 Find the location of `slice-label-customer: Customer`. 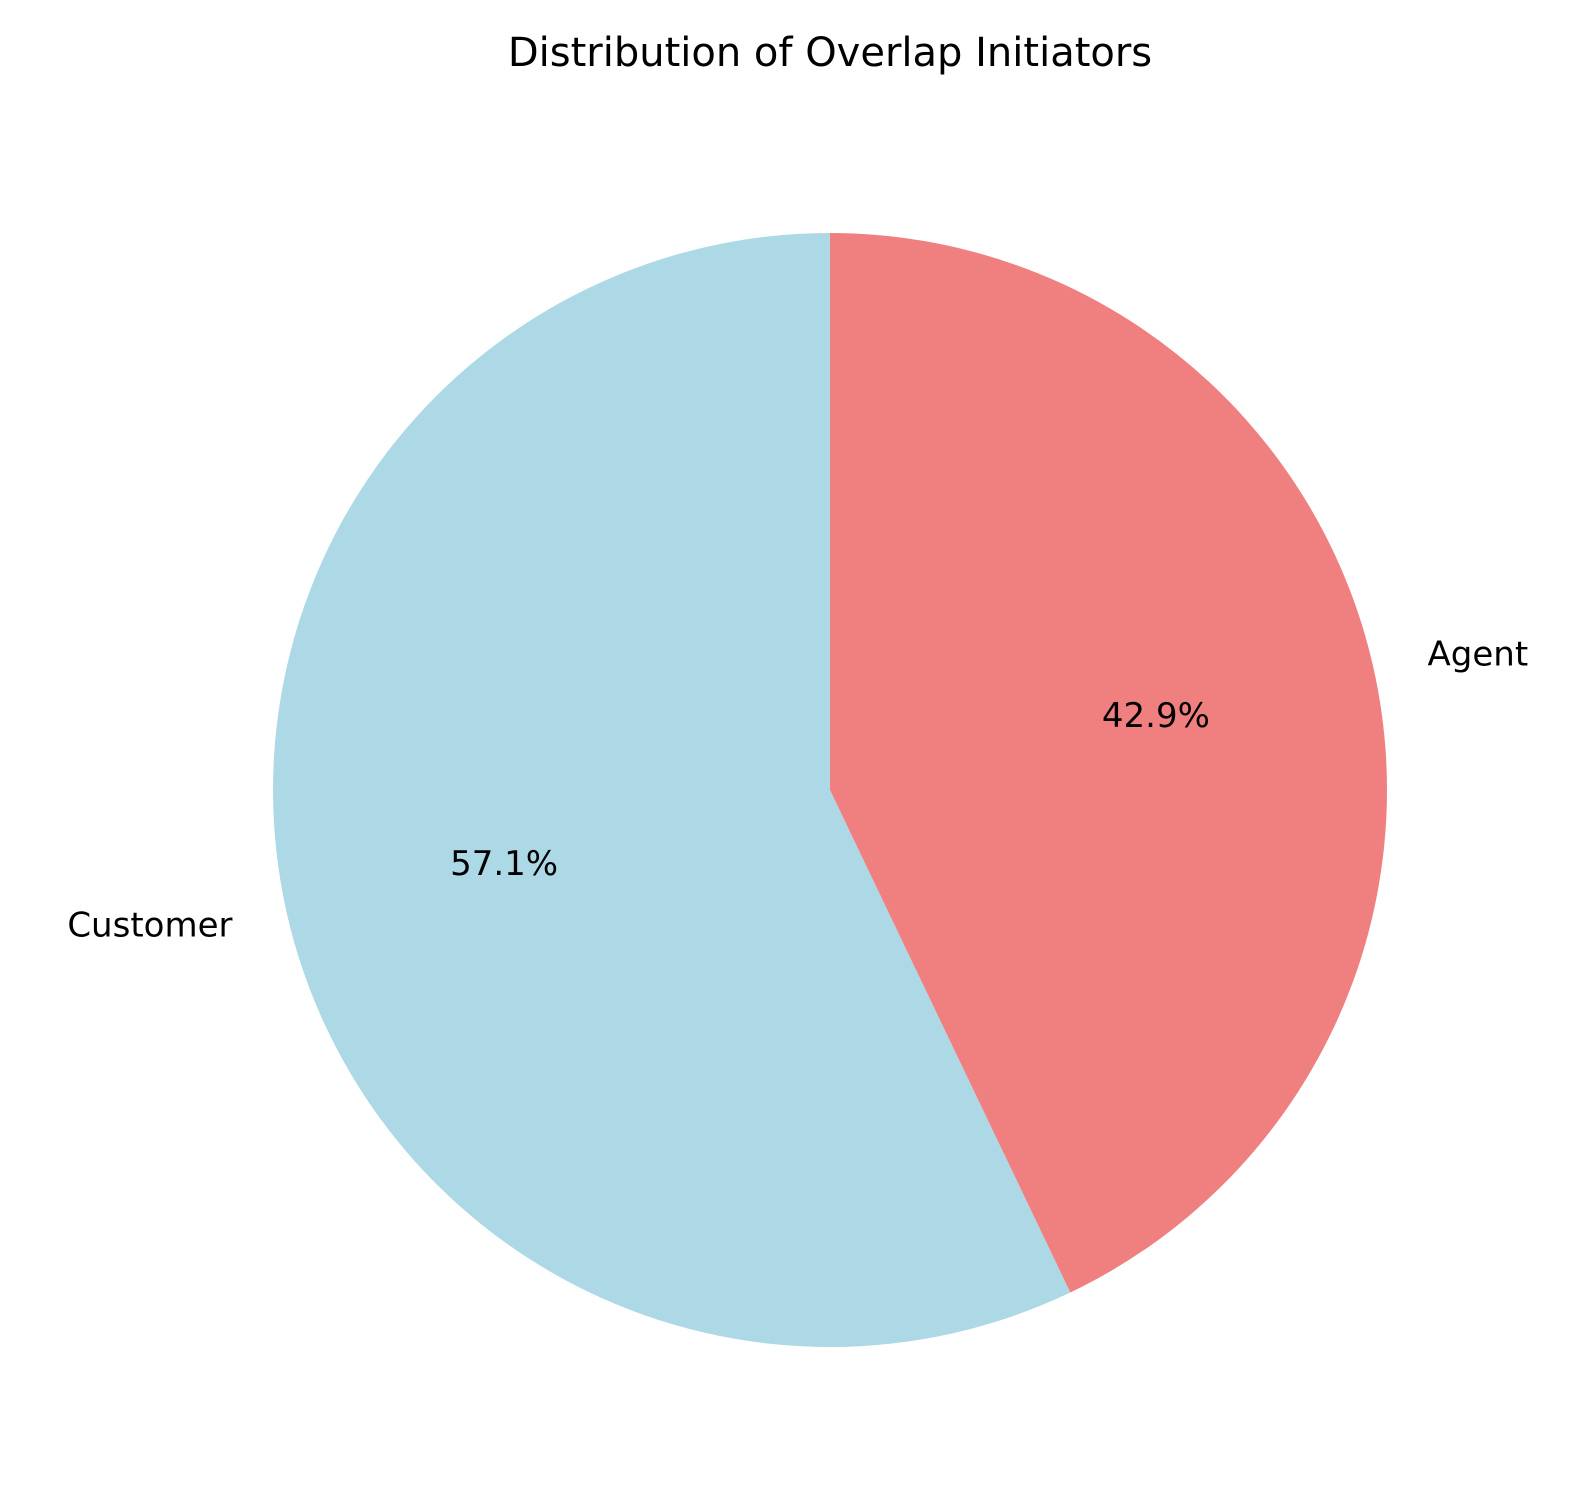

slice-label-customer: Customer is located at coordinates (149, 926).